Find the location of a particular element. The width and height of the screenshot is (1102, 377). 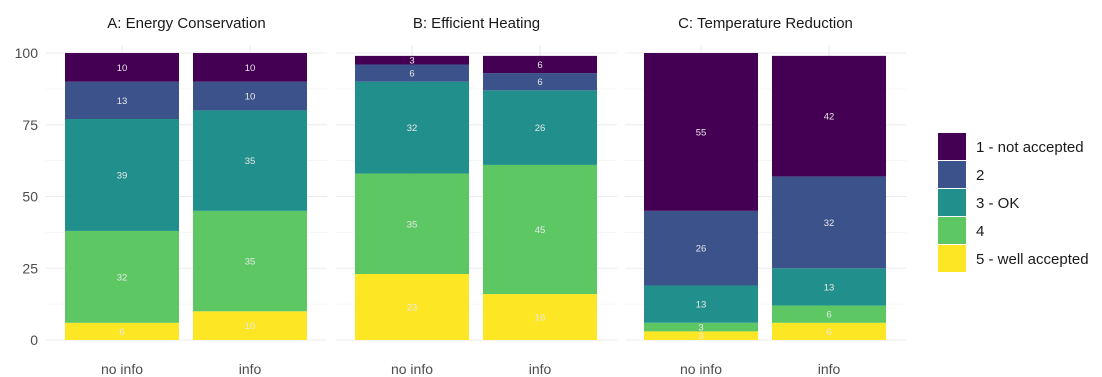

data-label: 23 is located at coordinates (412, 307).